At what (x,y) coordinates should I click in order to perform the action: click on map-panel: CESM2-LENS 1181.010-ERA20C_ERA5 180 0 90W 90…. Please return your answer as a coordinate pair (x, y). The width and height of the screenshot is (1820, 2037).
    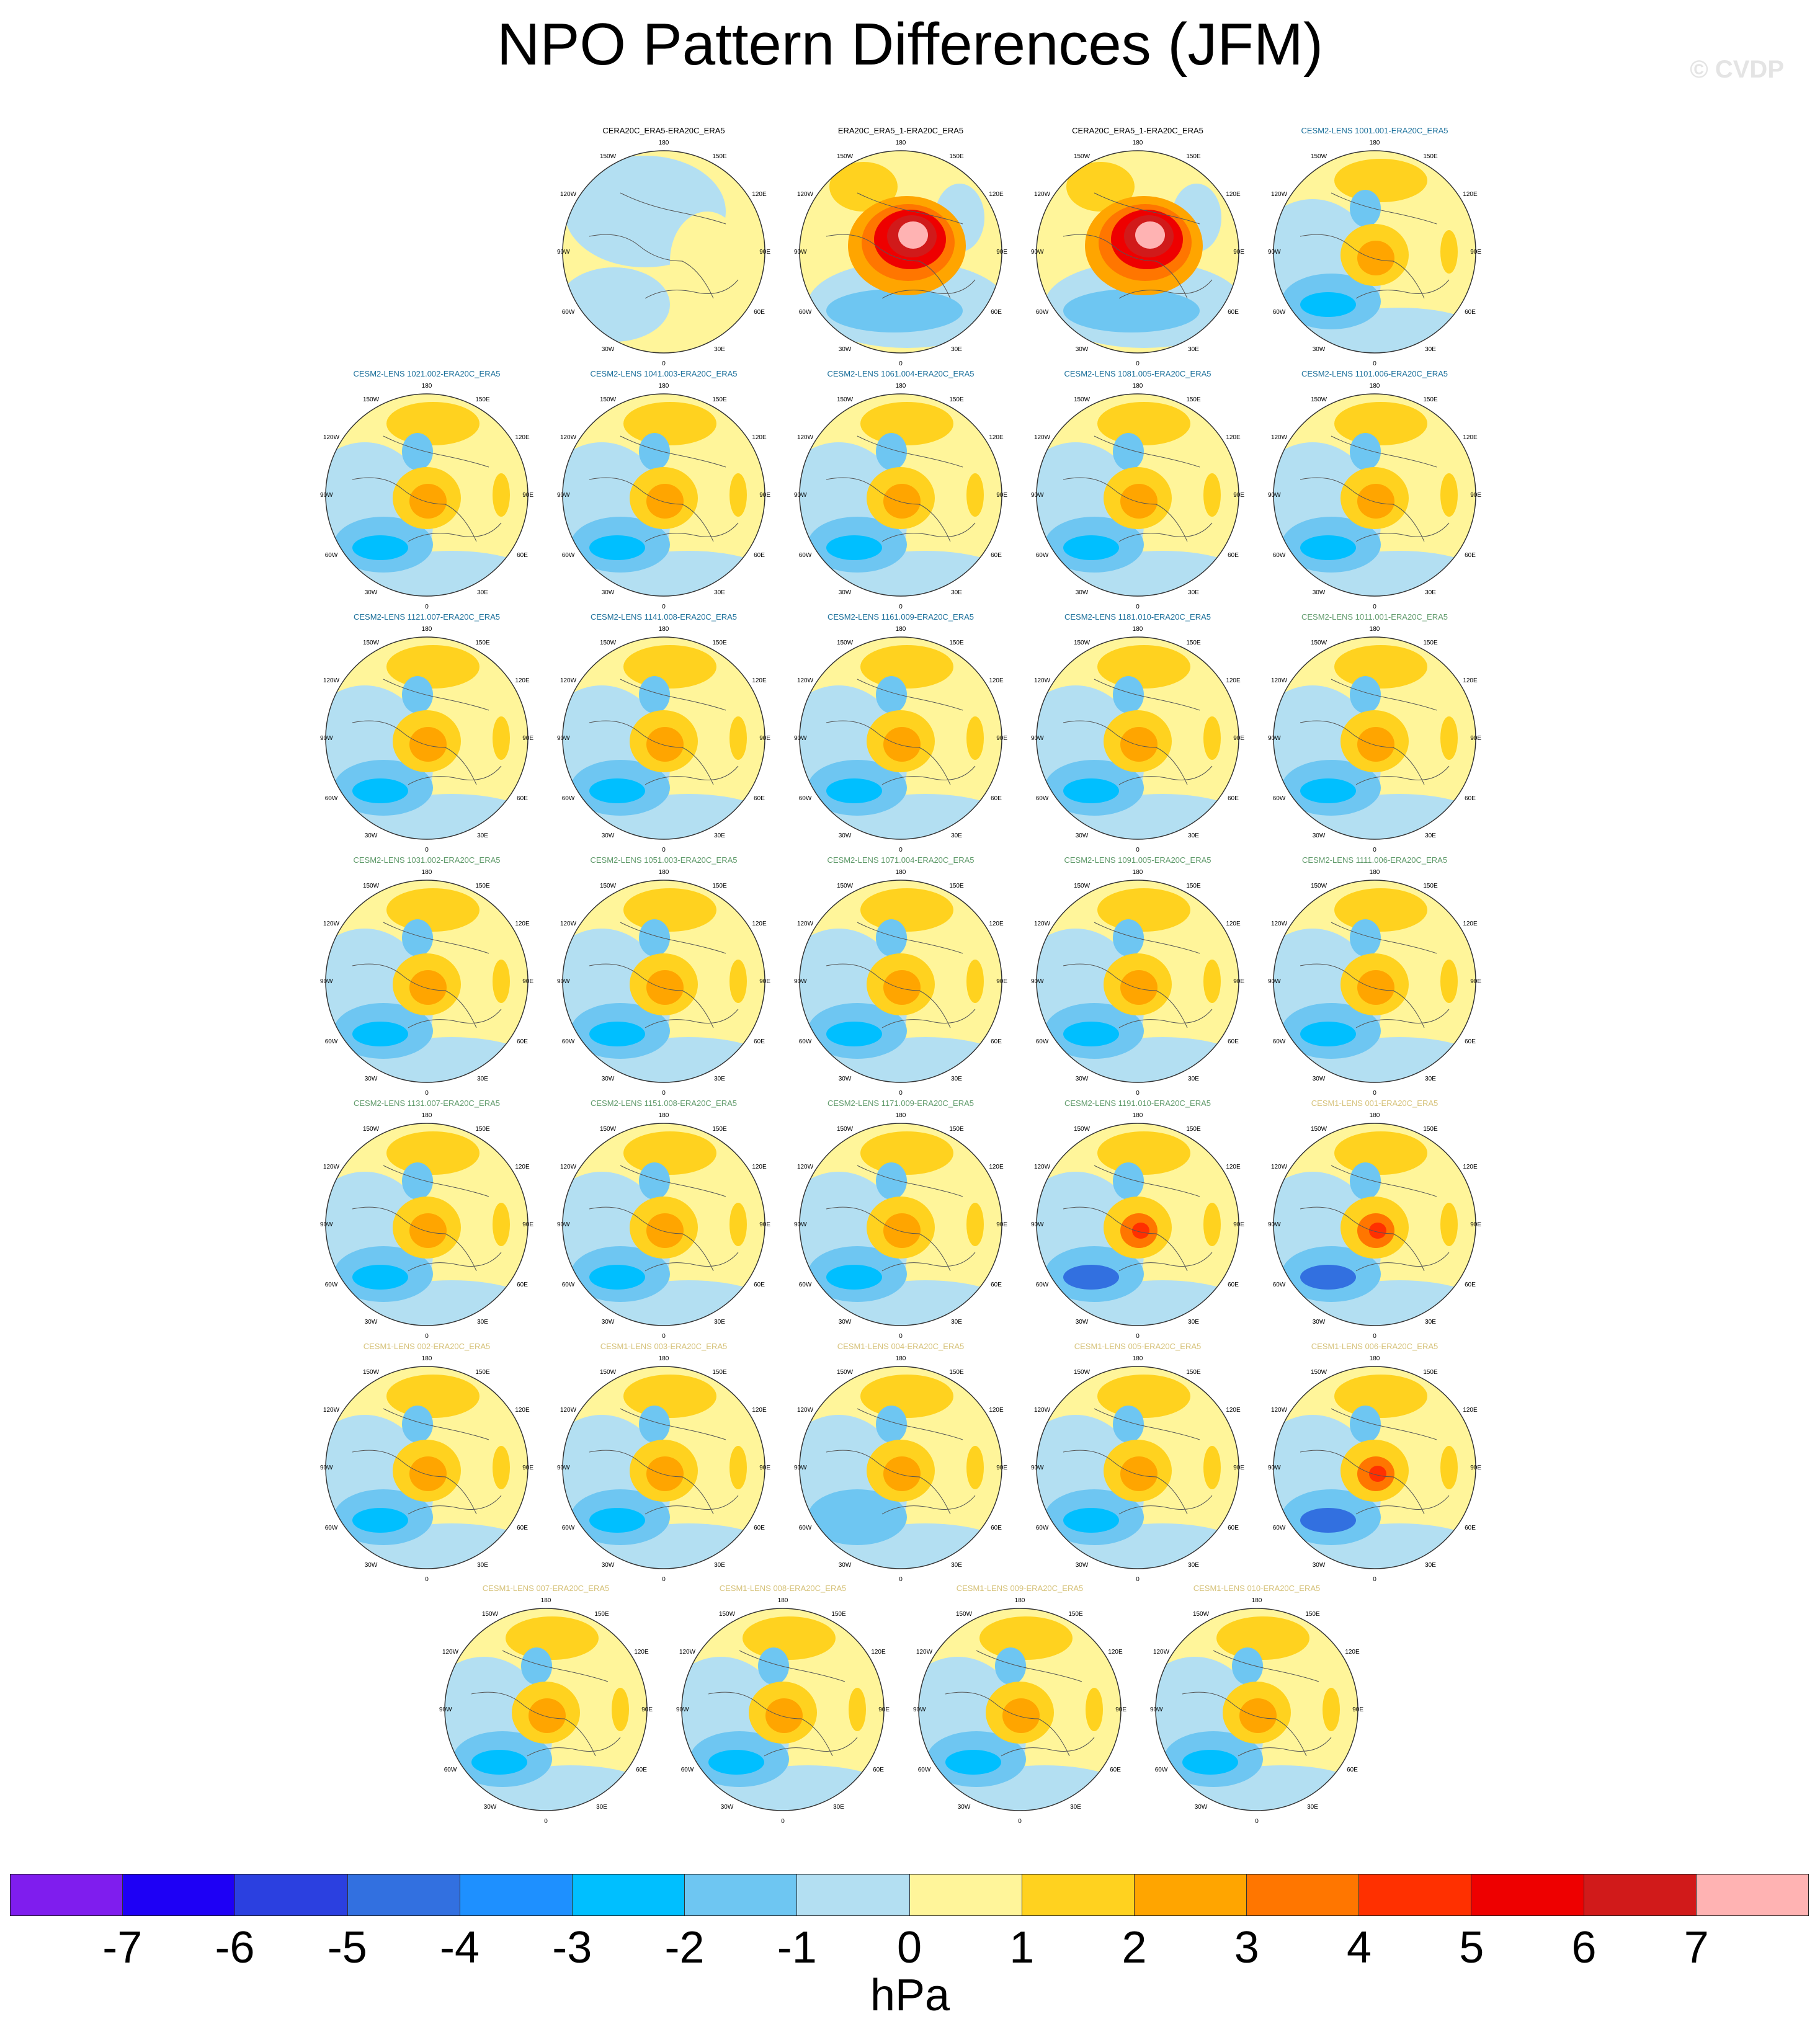
    Looking at the image, I should click on (1137, 733).